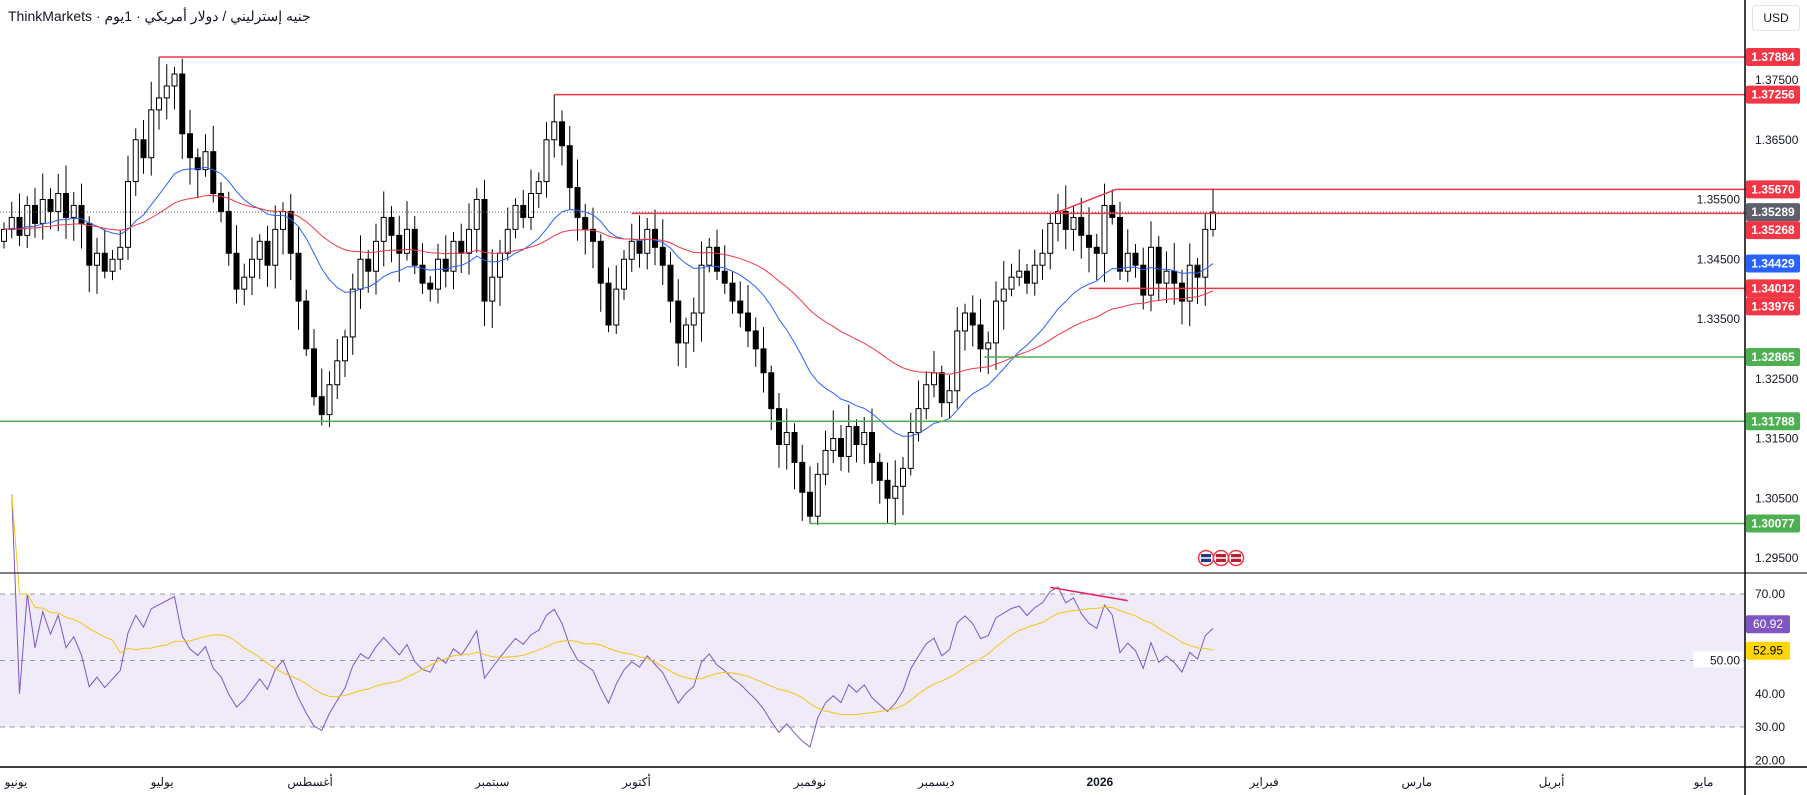  What do you see at coordinates (1087, 200) in the screenshot?
I see `trend-line` at bounding box center [1087, 200].